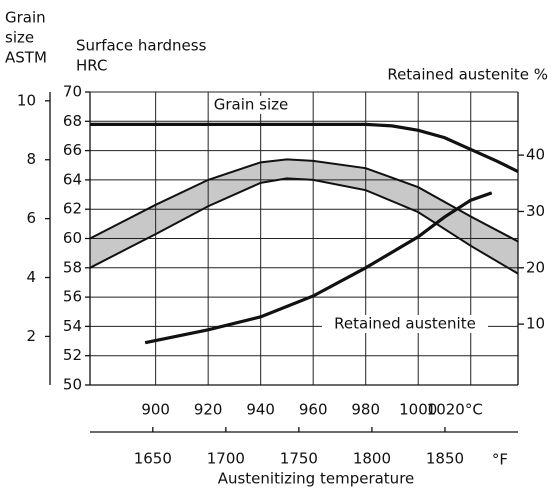 This screenshot has width=552, height=488. I want to click on f-tick-label: 1700, so click(226, 459).